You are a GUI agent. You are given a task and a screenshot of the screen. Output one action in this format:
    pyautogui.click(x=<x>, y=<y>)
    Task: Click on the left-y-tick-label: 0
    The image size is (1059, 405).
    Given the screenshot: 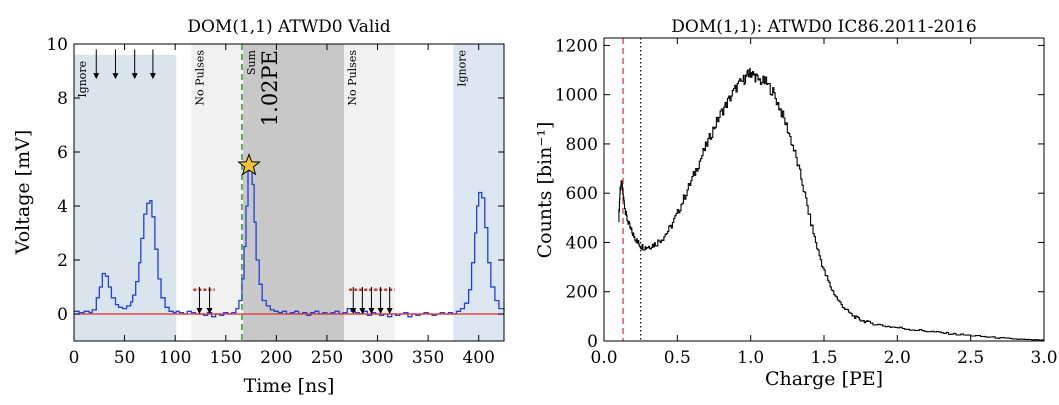 What is the action you would take?
    pyautogui.click(x=62, y=315)
    